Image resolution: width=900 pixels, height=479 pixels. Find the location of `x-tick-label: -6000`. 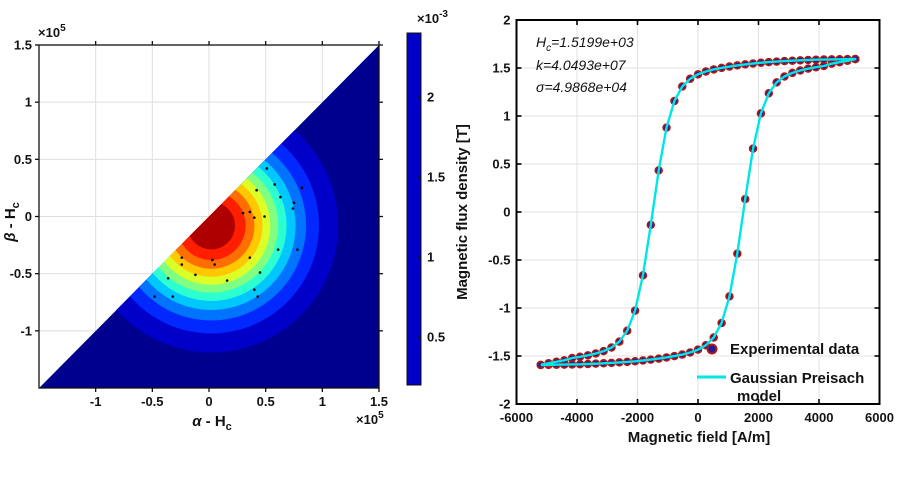

x-tick-label: -6000 is located at coordinates (516, 417).